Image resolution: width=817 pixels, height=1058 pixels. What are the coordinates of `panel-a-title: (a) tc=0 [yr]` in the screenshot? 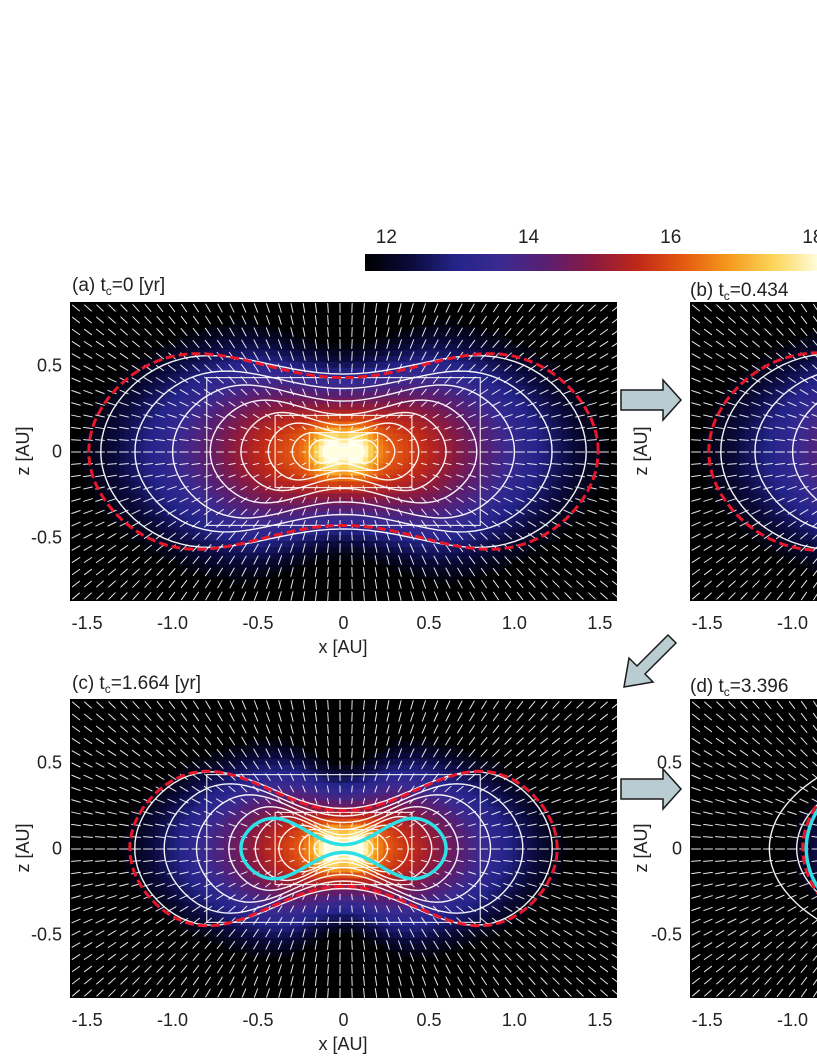 It's located at (118, 286).